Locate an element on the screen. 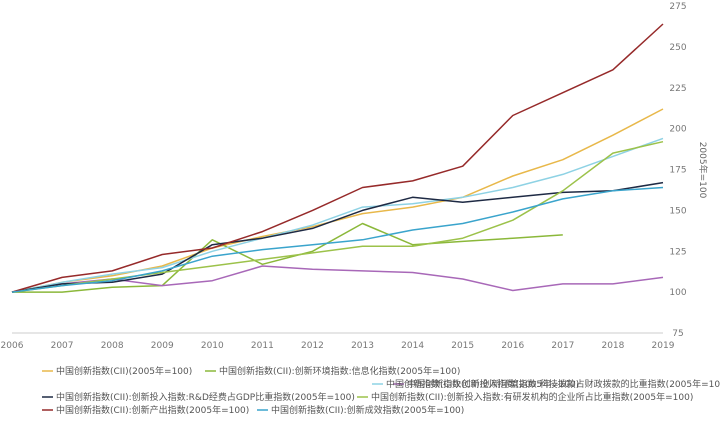 The height and width of the screenshot is (432, 720). x-tick-label: 2019 is located at coordinates (663, 346).